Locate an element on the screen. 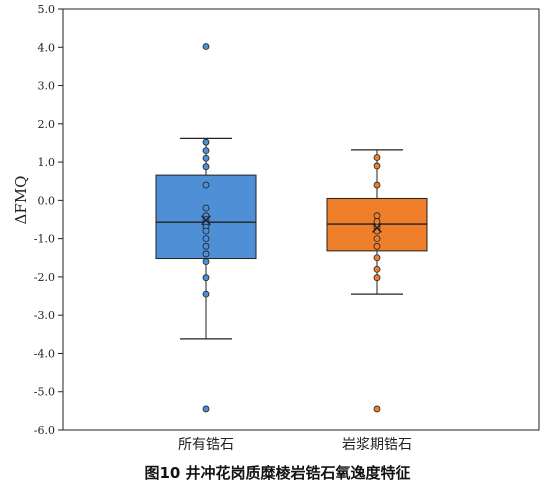  y-tick-label: -2.0 is located at coordinates (44, 277).